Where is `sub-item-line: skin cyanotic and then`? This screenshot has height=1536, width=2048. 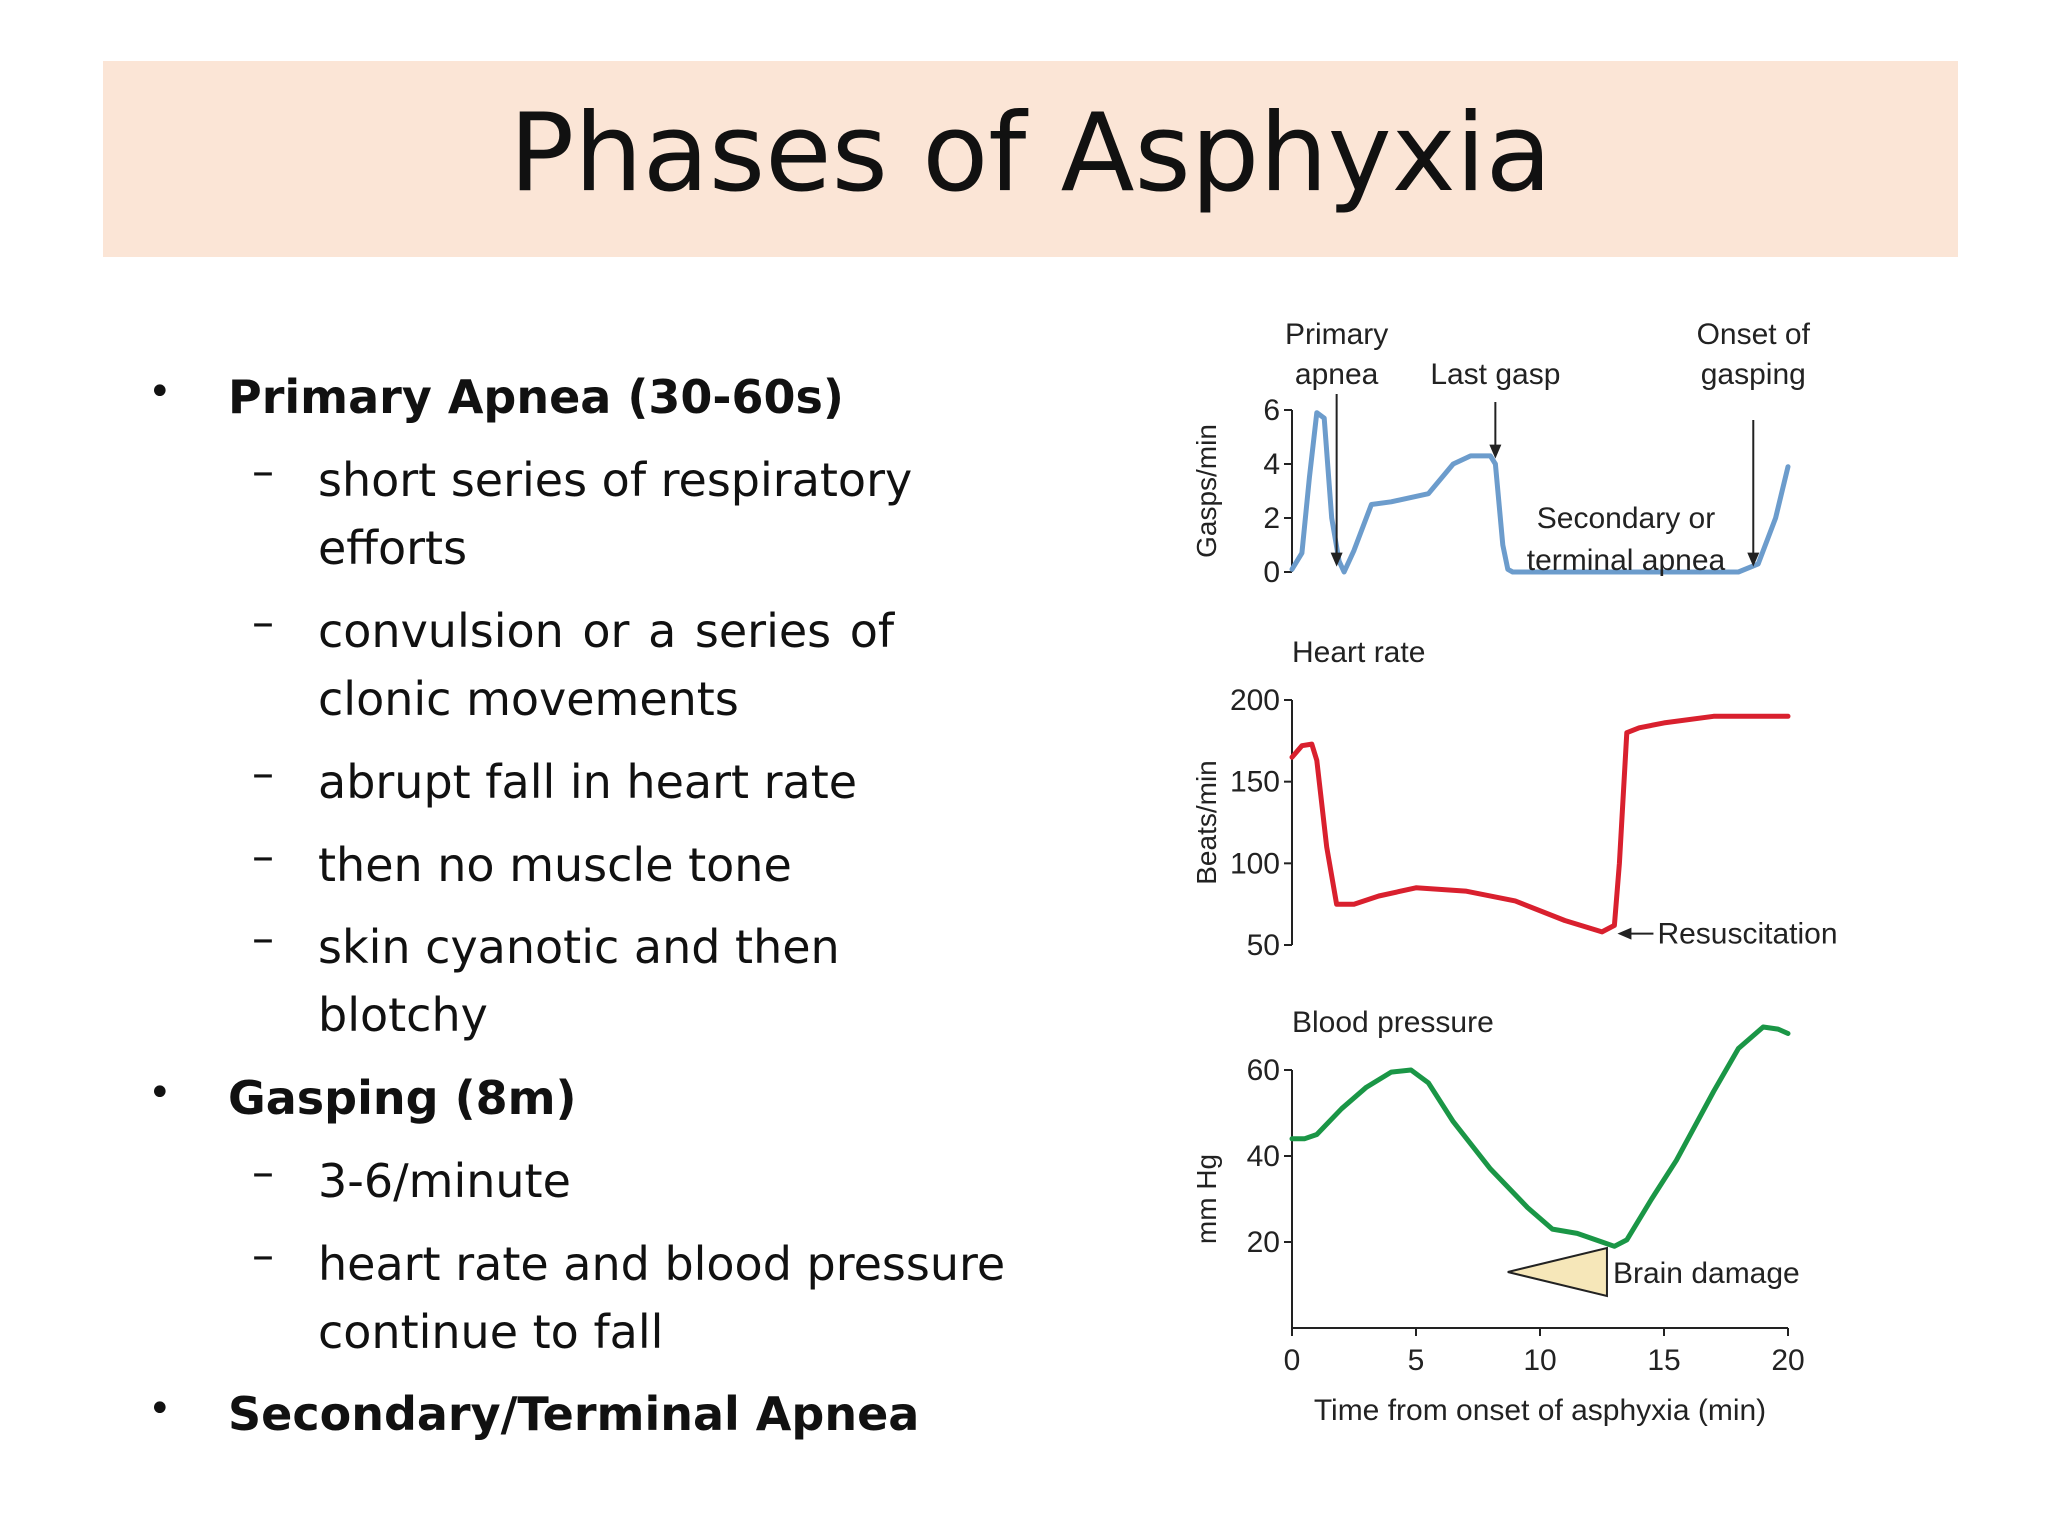
sub-item-line: skin cyanotic and then is located at coordinates (579, 947).